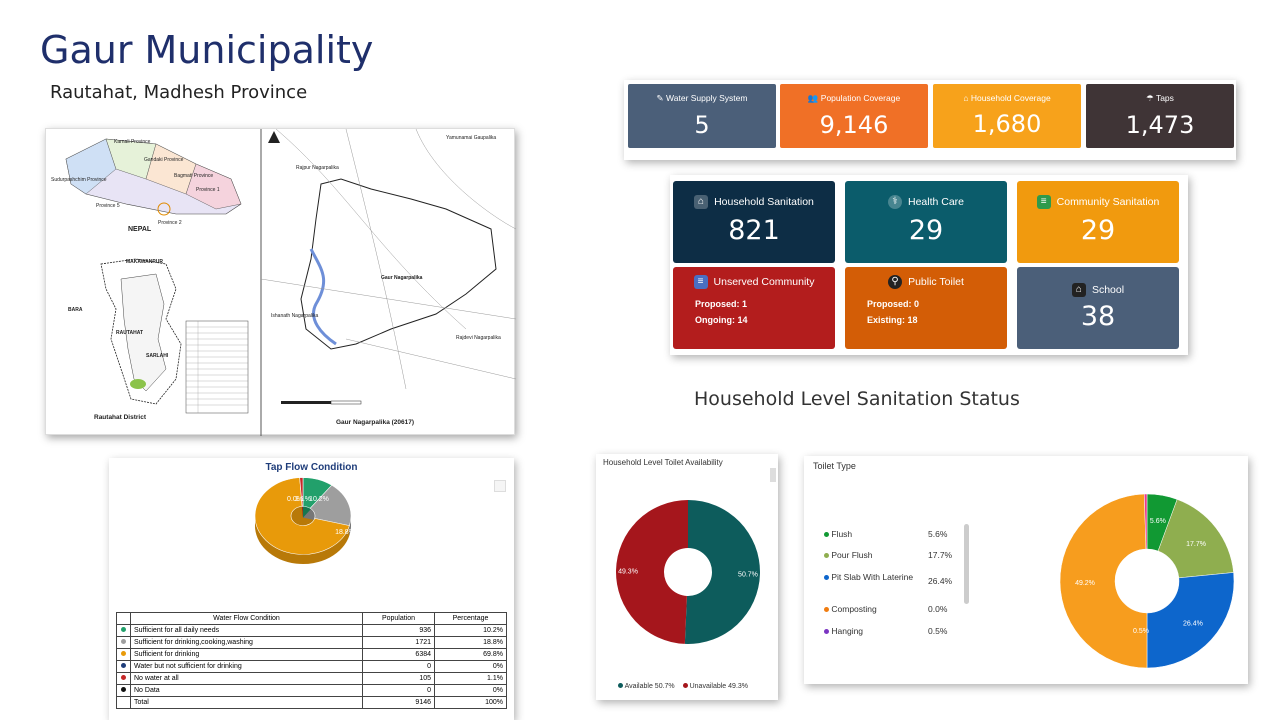  I want to click on map-label-sudurpashchim: Sudurpashchim Province, so click(79, 180).